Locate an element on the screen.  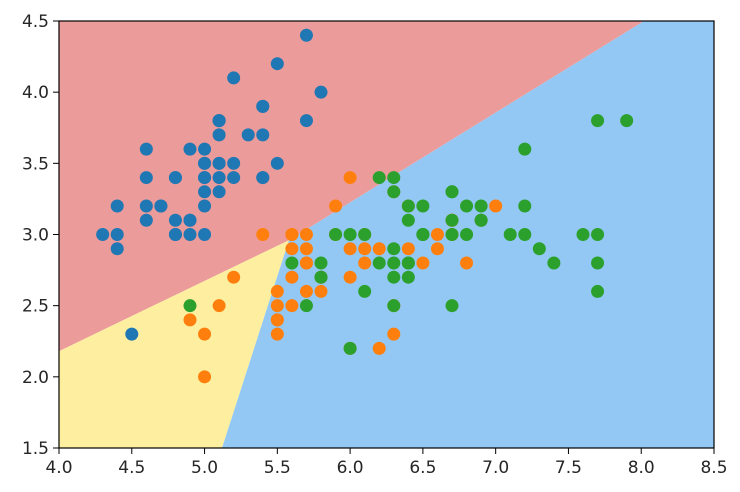
y-tick-label: 3.0 is located at coordinates (35, 236).